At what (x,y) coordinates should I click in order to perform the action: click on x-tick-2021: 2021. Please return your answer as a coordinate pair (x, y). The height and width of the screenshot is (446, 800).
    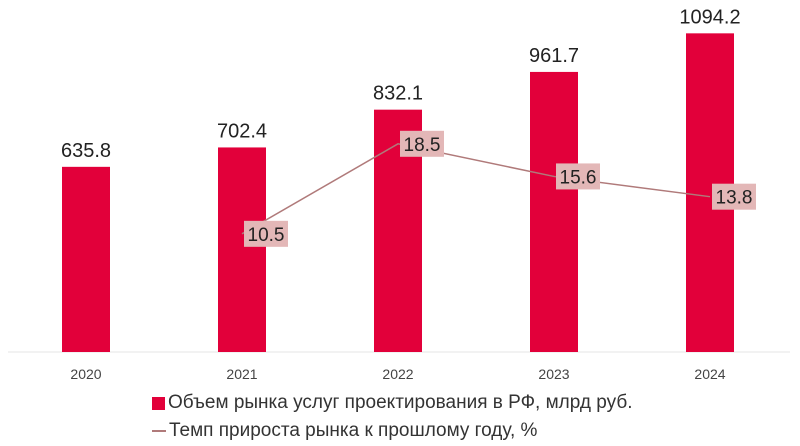
    Looking at the image, I should click on (241, 374).